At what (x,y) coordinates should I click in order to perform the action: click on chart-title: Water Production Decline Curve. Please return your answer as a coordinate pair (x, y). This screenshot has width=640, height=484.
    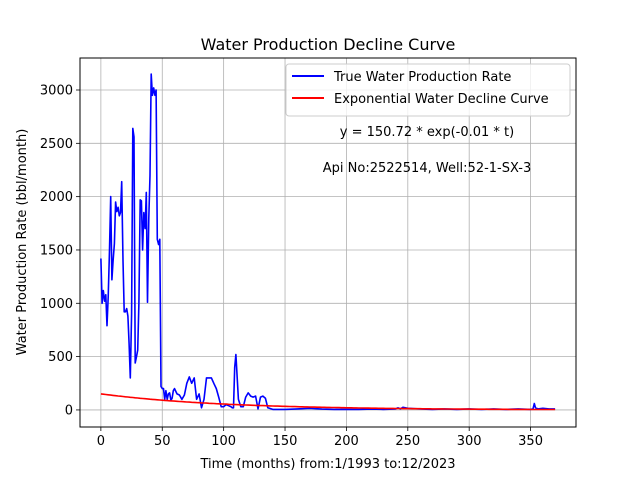
    Looking at the image, I should click on (328, 44).